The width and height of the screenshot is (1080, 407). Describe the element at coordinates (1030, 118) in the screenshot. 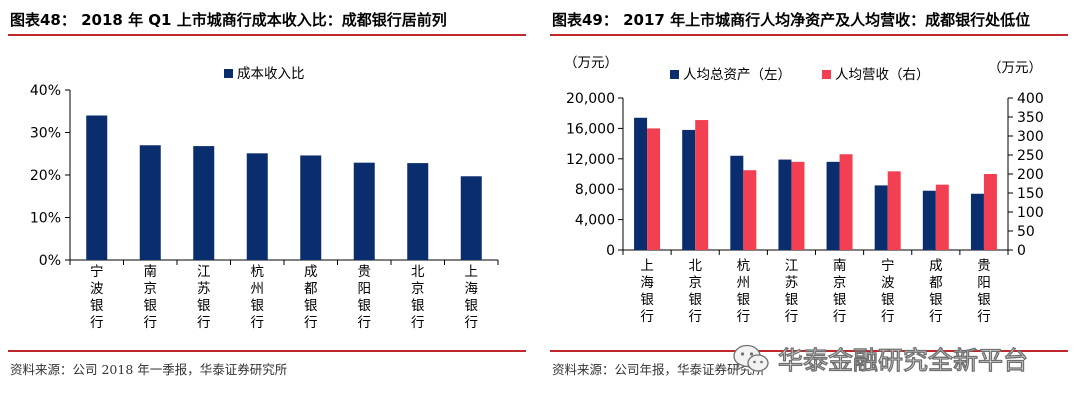

I see `right-chart-right-tick-label: 350` at that location.